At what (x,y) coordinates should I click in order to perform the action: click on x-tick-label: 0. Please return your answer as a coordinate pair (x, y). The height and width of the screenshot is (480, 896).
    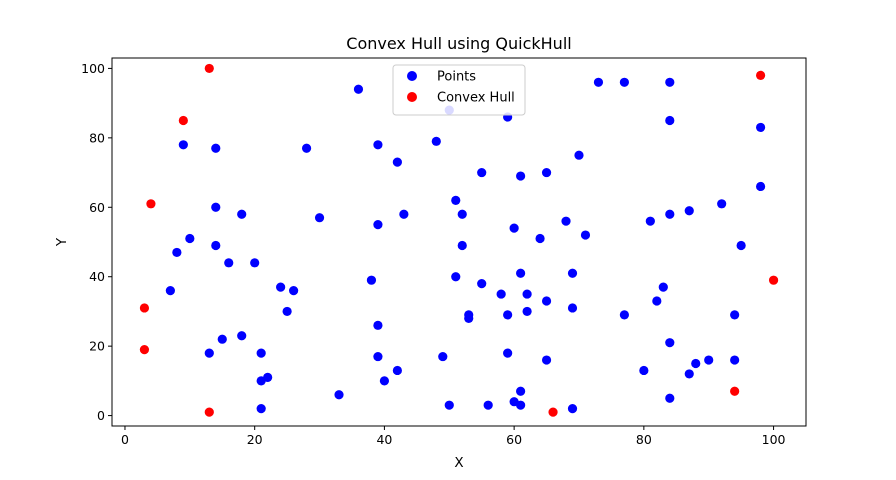
    Looking at the image, I should click on (125, 439).